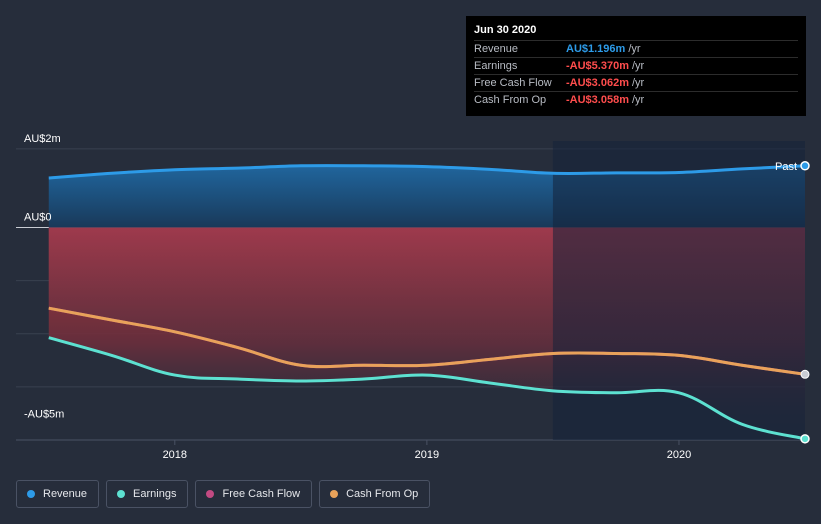 The width and height of the screenshot is (821, 524). I want to click on y-tick-label: AU$2m, so click(42, 139).